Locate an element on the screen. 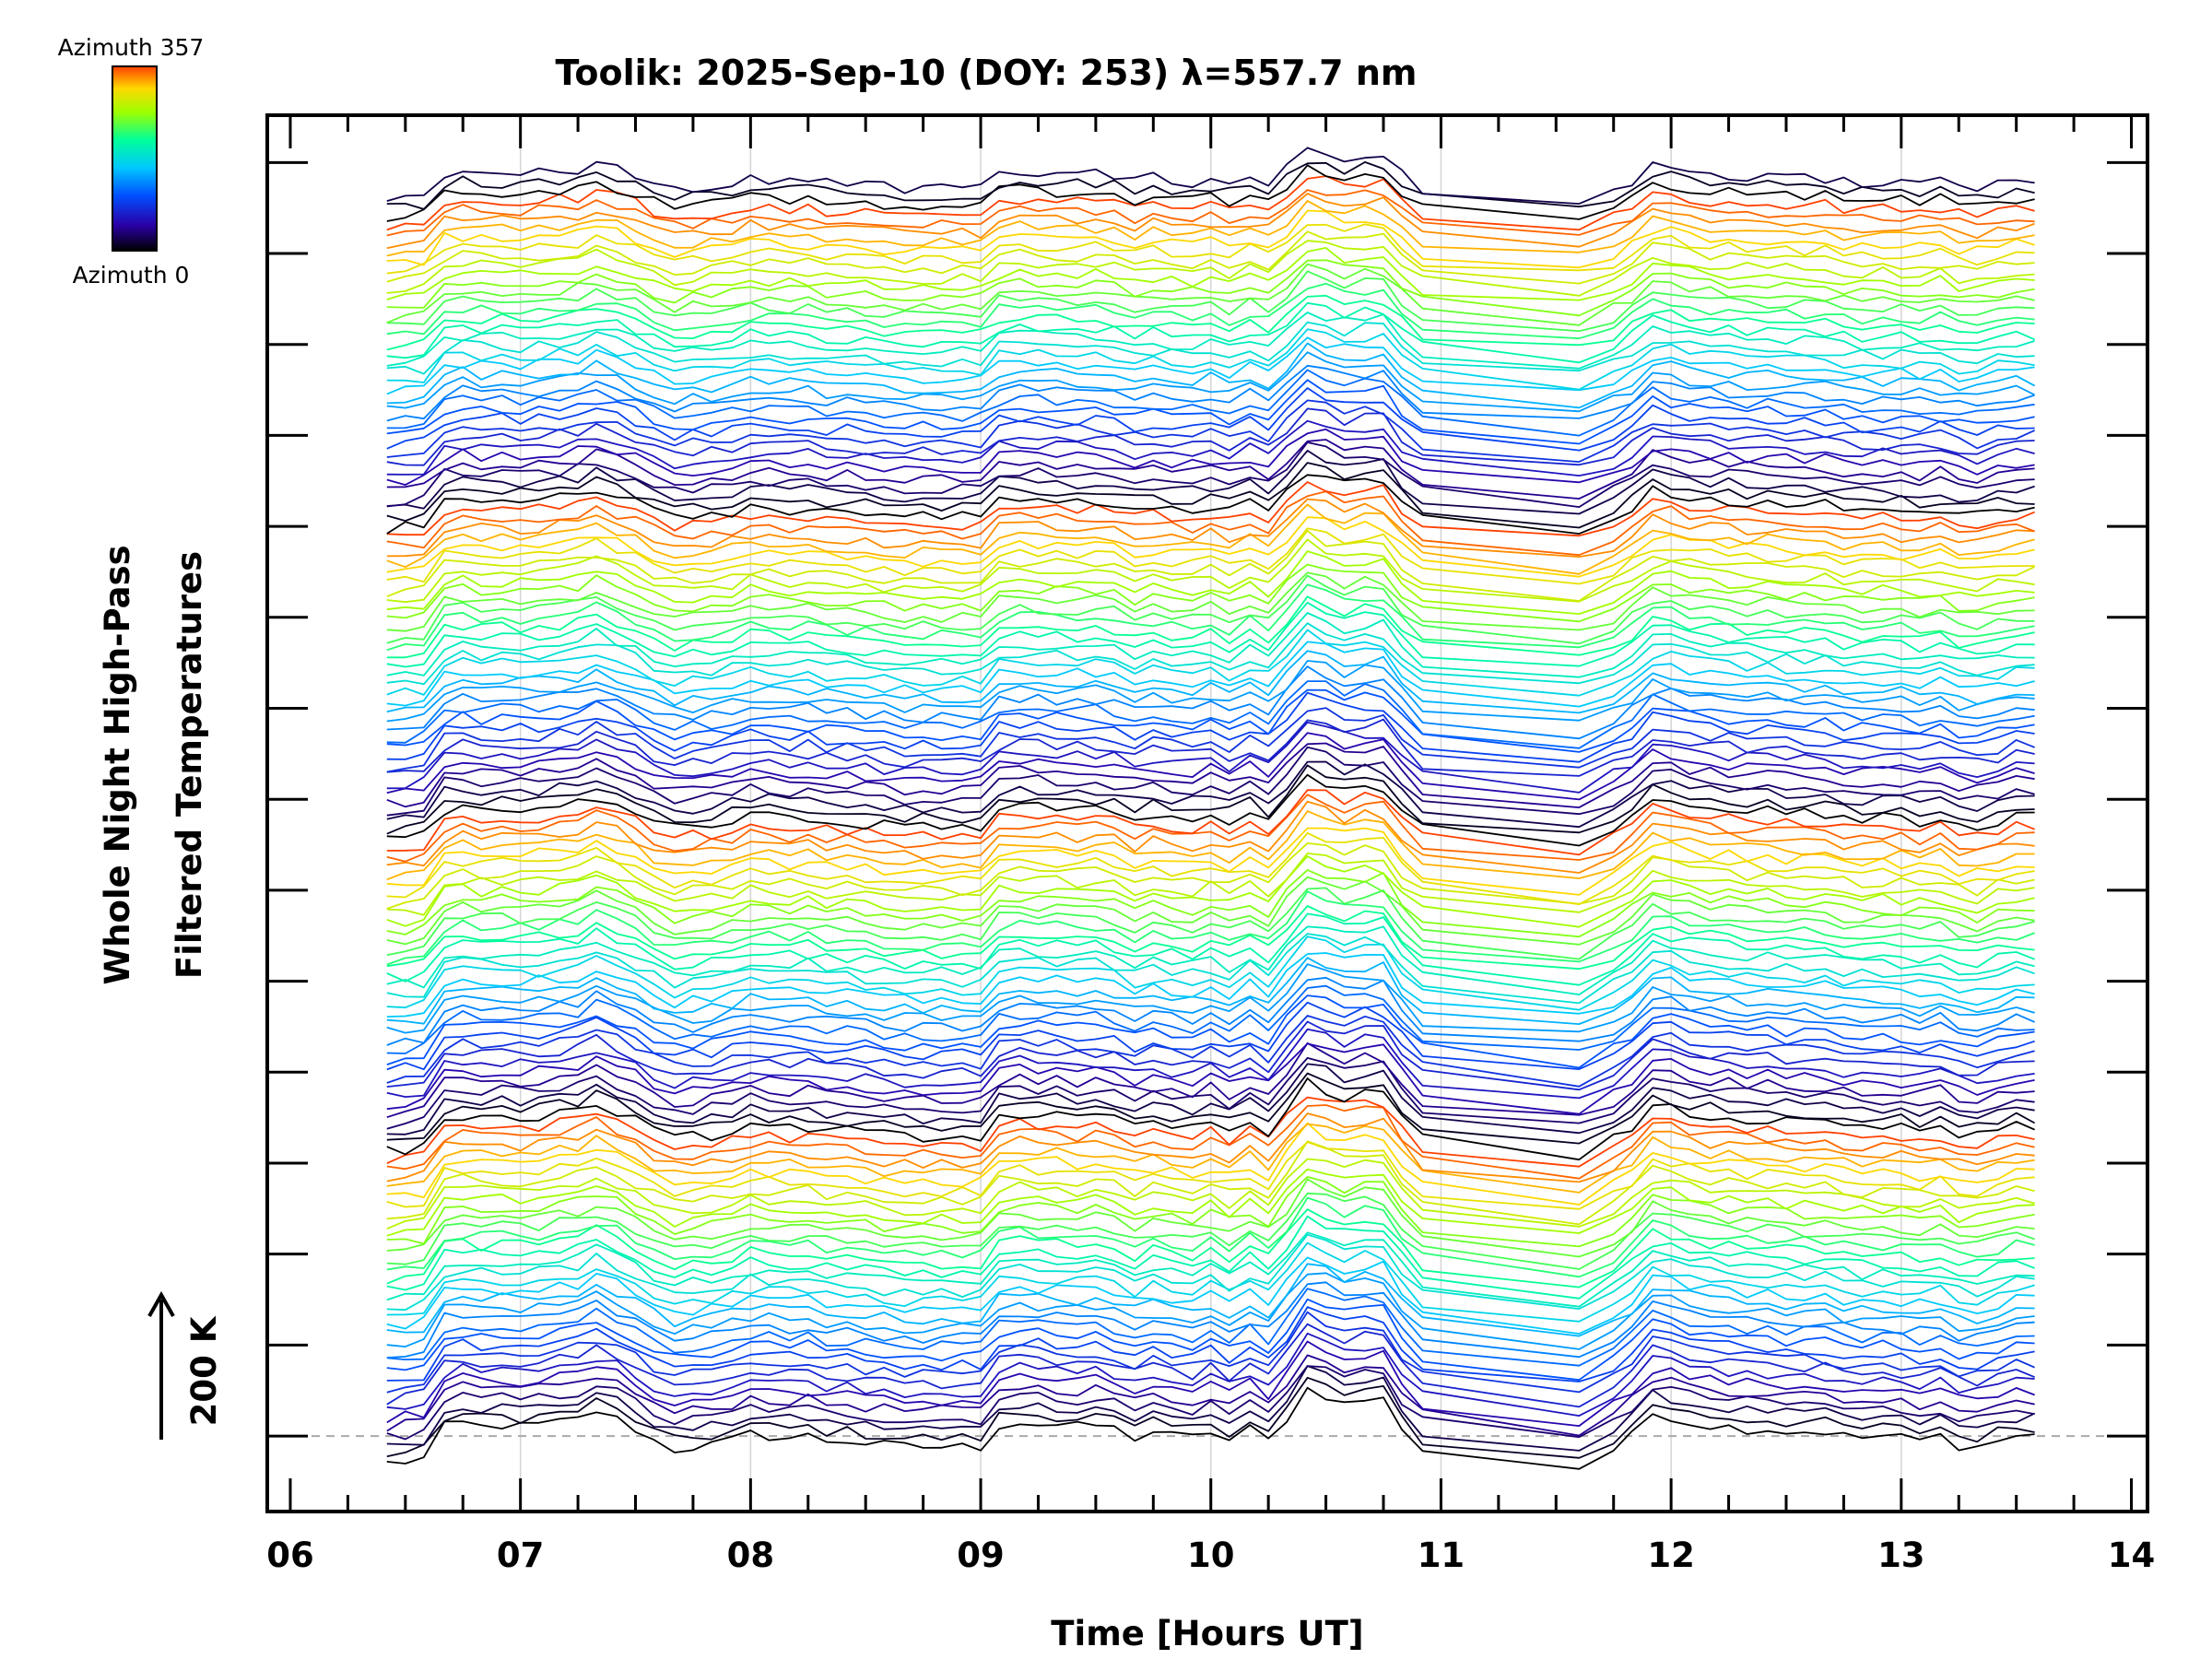  x-axis-label: Time [Hours UT] is located at coordinates (1207, 1633).